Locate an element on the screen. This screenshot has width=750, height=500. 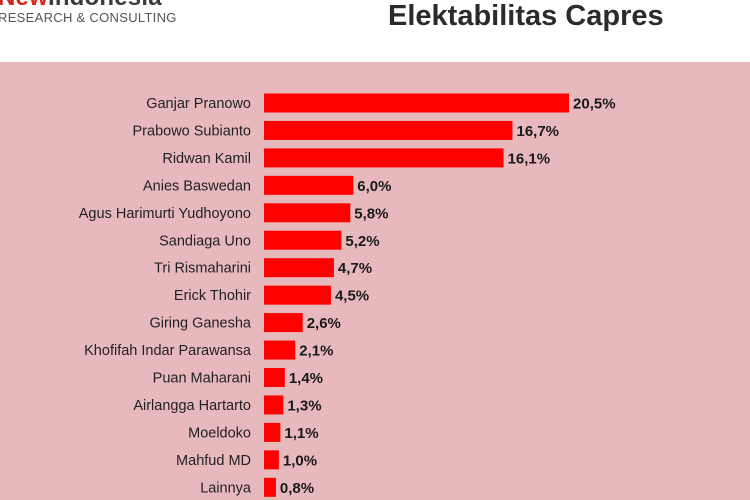
category-label: Ganjar Pranowo is located at coordinates (198, 104).